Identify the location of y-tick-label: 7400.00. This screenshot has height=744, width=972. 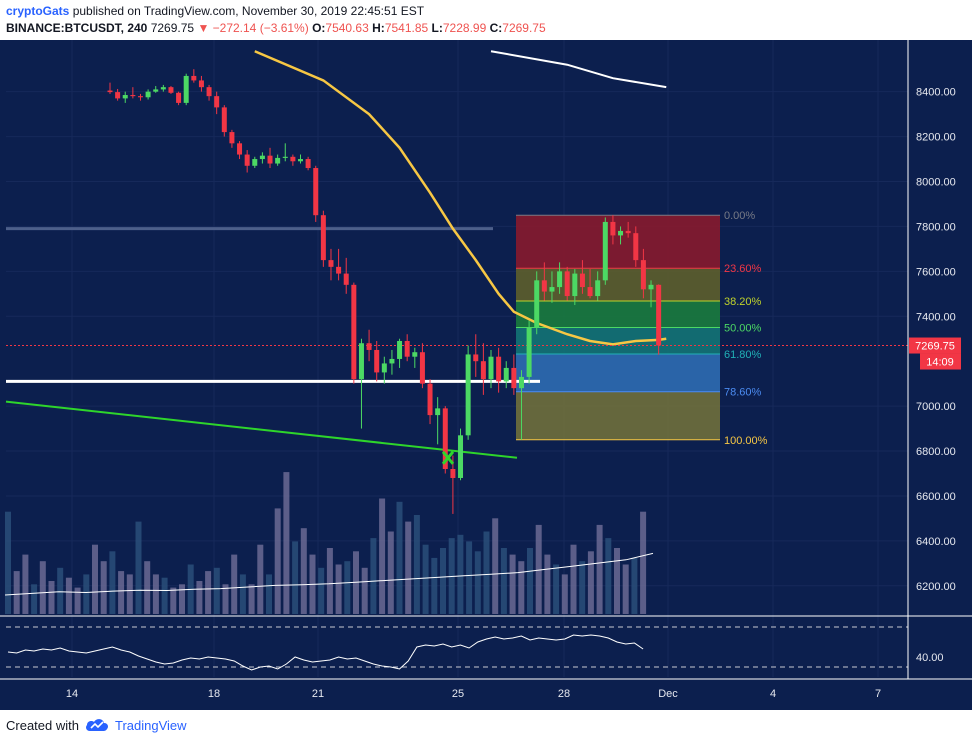
(936, 317).